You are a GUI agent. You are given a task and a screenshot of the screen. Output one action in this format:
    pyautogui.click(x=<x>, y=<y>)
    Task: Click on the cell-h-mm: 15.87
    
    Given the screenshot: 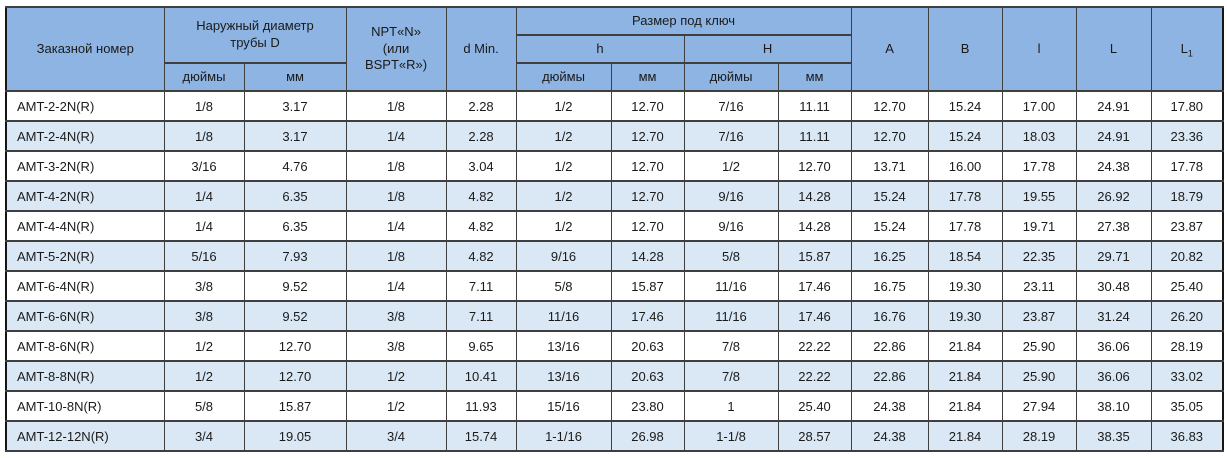 What is the action you would take?
    pyautogui.click(x=647, y=286)
    